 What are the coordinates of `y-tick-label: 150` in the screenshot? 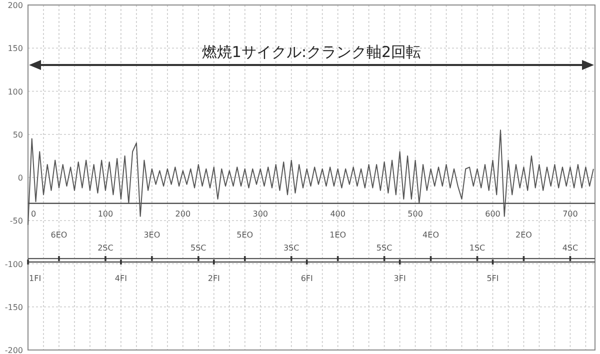 It's located at (15, 49).